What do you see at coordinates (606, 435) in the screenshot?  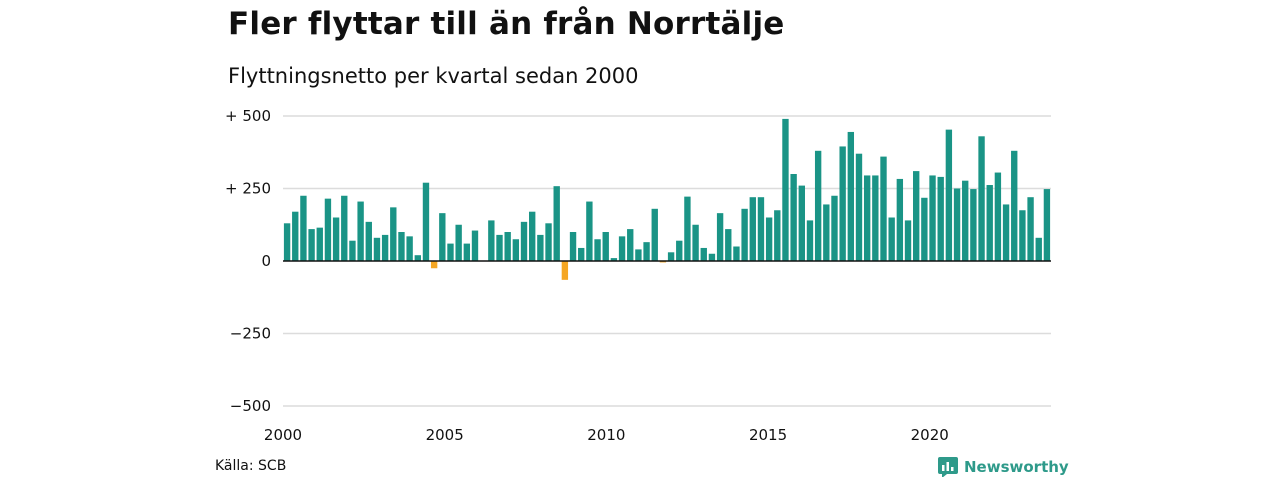 I see `x-tick-label: 2010` at bounding box center [606, 435].